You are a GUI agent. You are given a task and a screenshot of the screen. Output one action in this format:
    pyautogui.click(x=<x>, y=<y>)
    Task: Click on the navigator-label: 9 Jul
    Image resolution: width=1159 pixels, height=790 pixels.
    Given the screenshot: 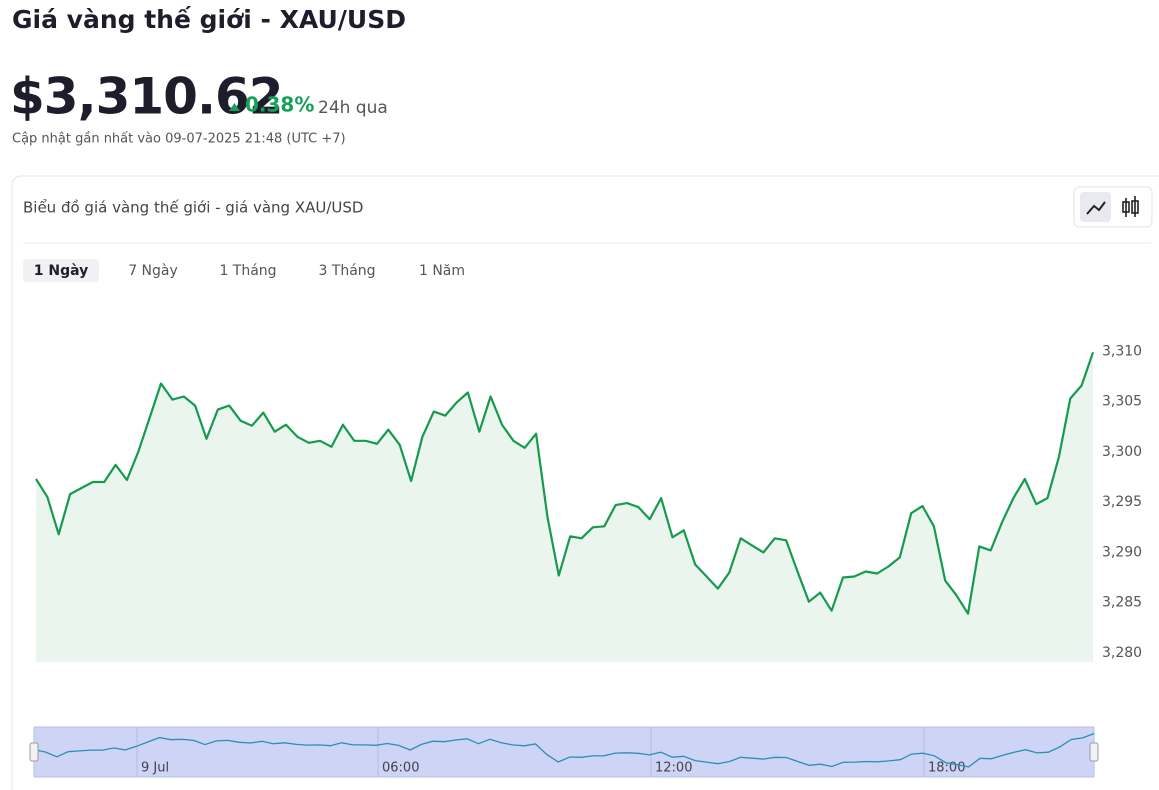 What is the action you would take?
    pyautogui.click(x=155, y=768)
    